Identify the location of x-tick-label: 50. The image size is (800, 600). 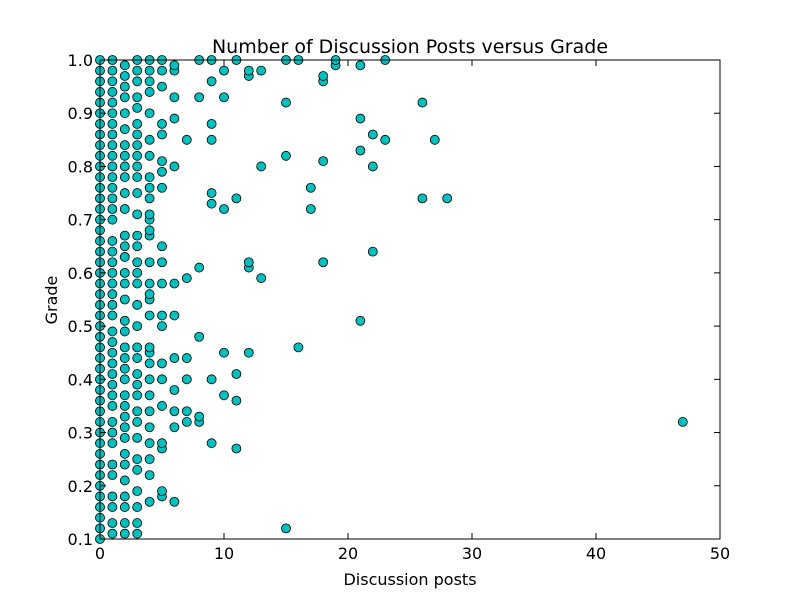
(720, 553).